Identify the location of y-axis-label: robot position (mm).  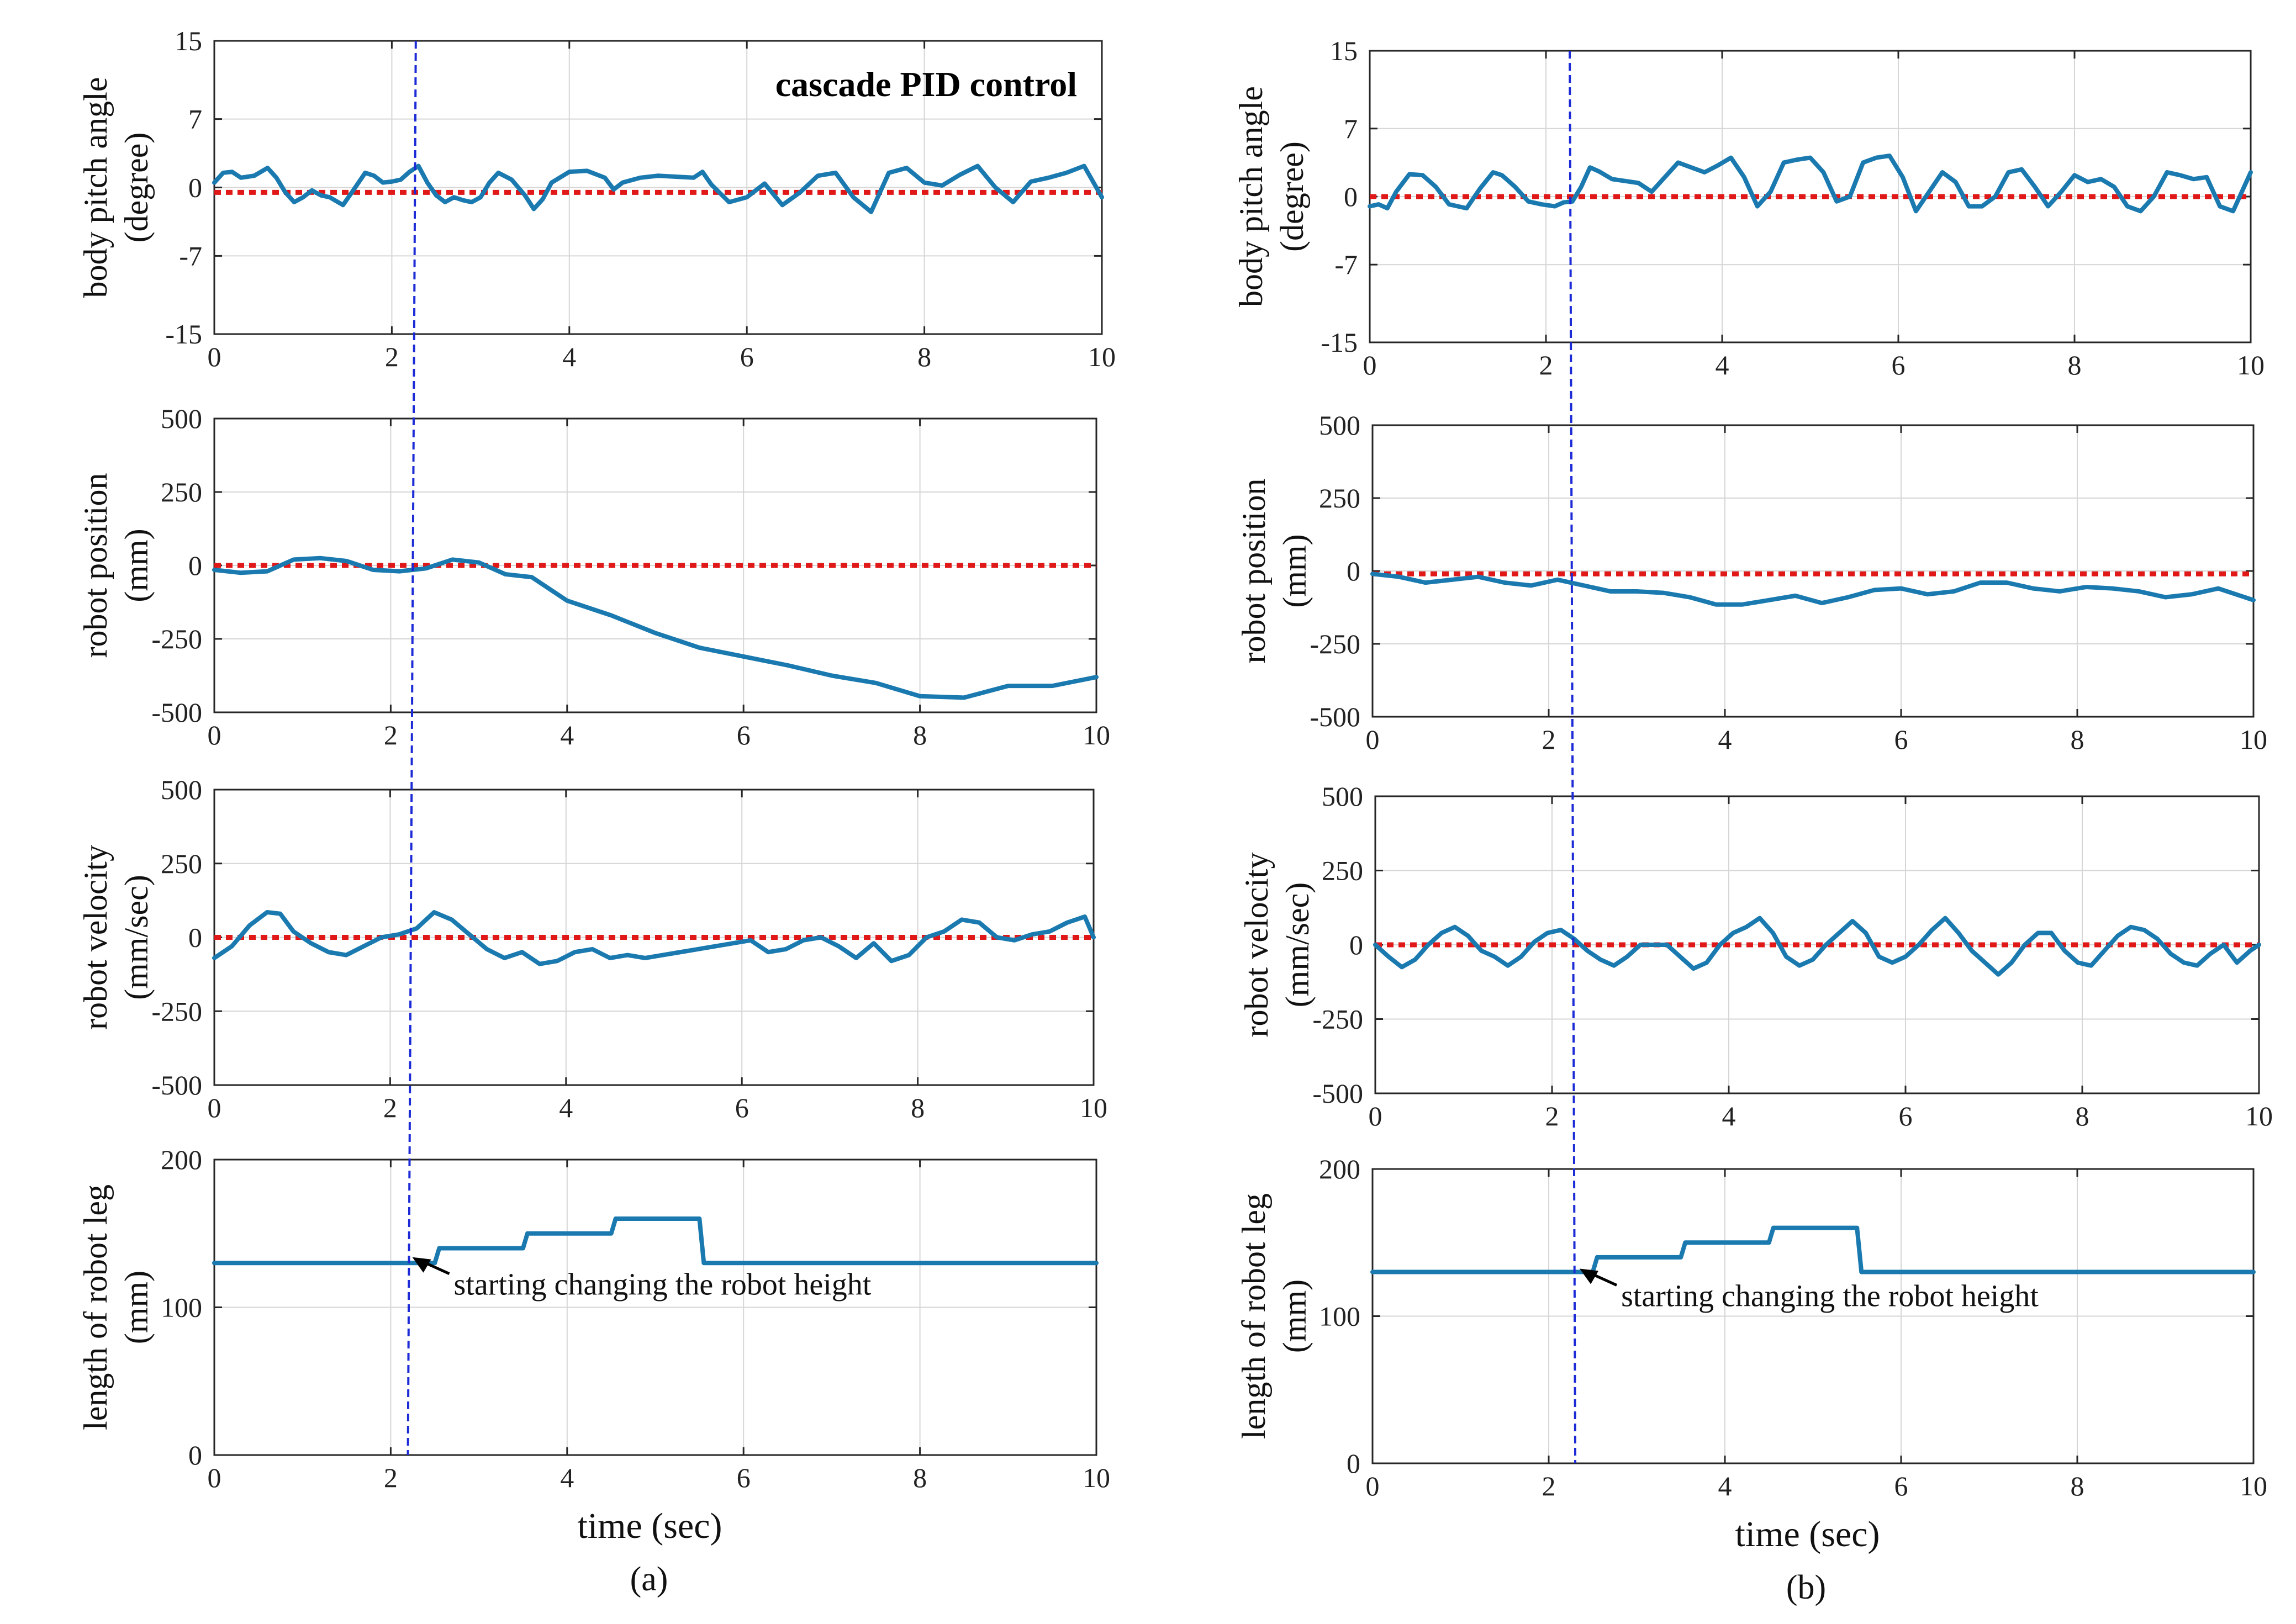
(1274, 570).